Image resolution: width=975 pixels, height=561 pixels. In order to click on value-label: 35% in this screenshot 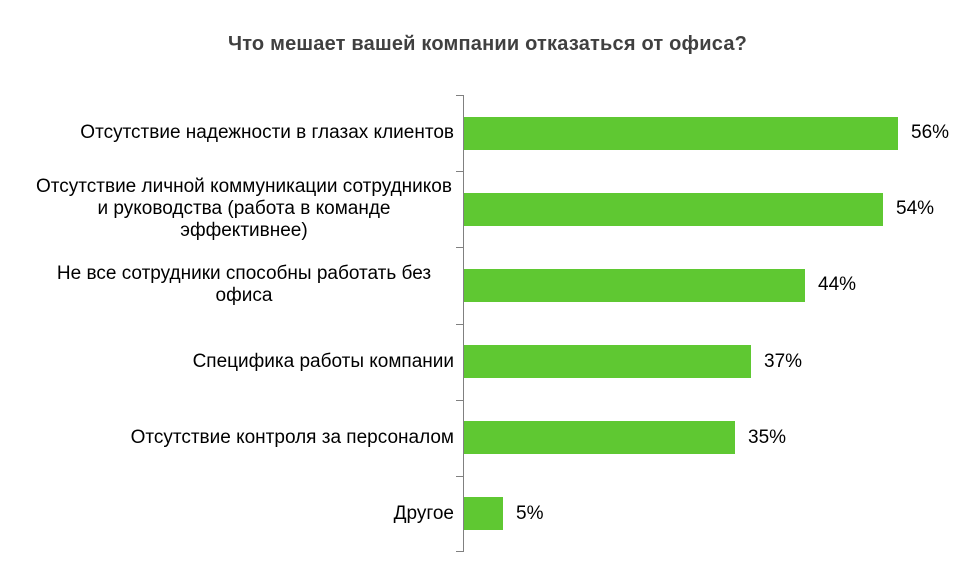, I will do `click(767, 437)`.